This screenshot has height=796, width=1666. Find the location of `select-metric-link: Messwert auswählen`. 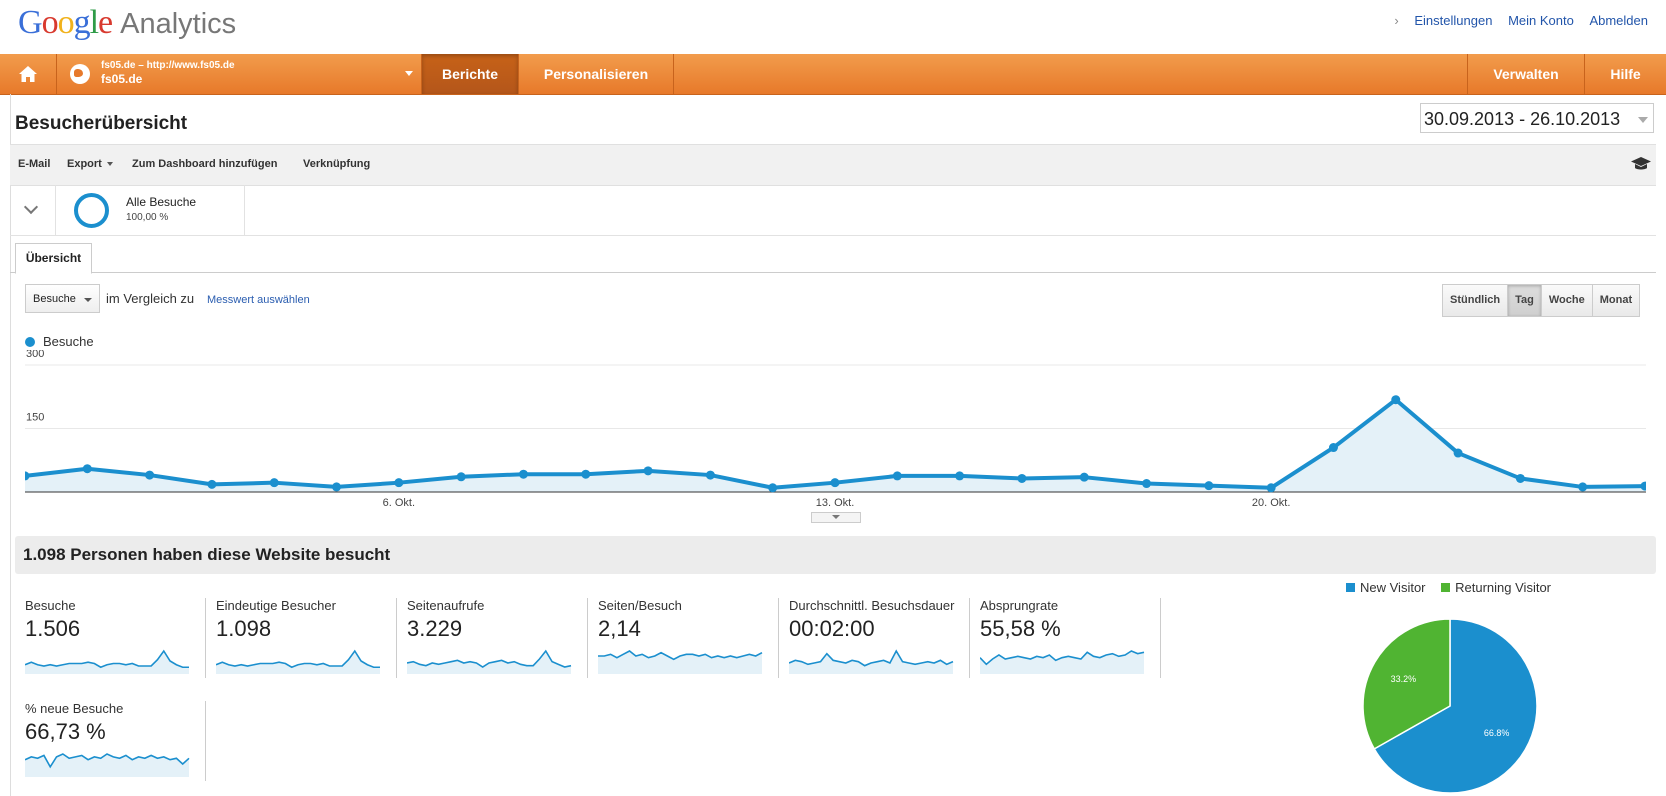

select-metric-link: Messwert auswählen is located at coordinates (258, 300).